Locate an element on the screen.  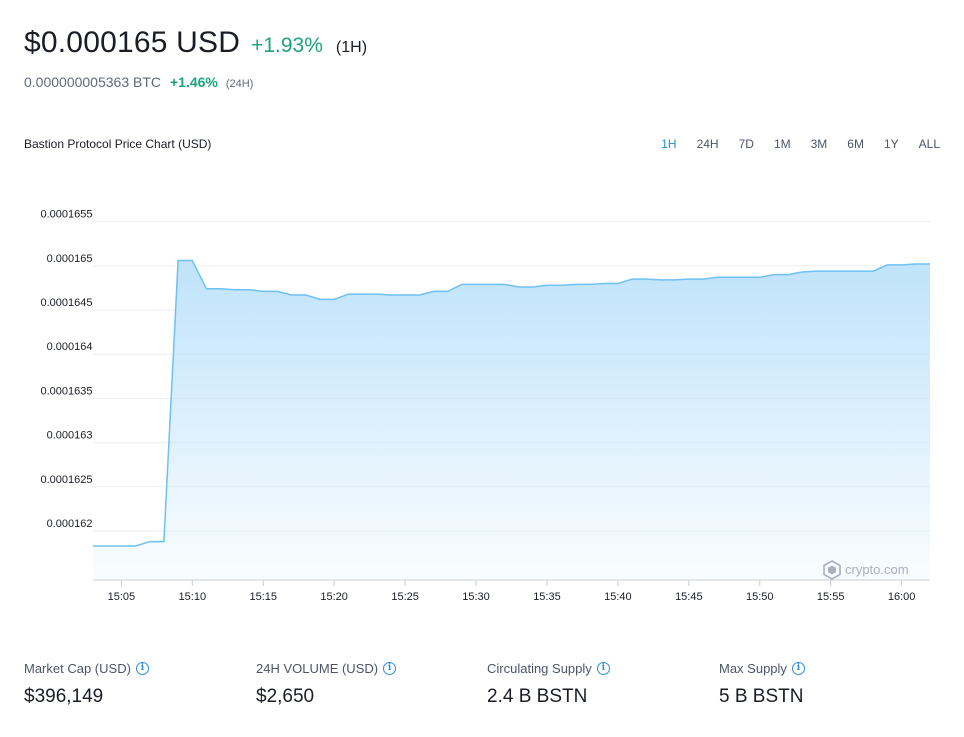
x-tick-label: 15:45 is located at coordinates (689, 597).